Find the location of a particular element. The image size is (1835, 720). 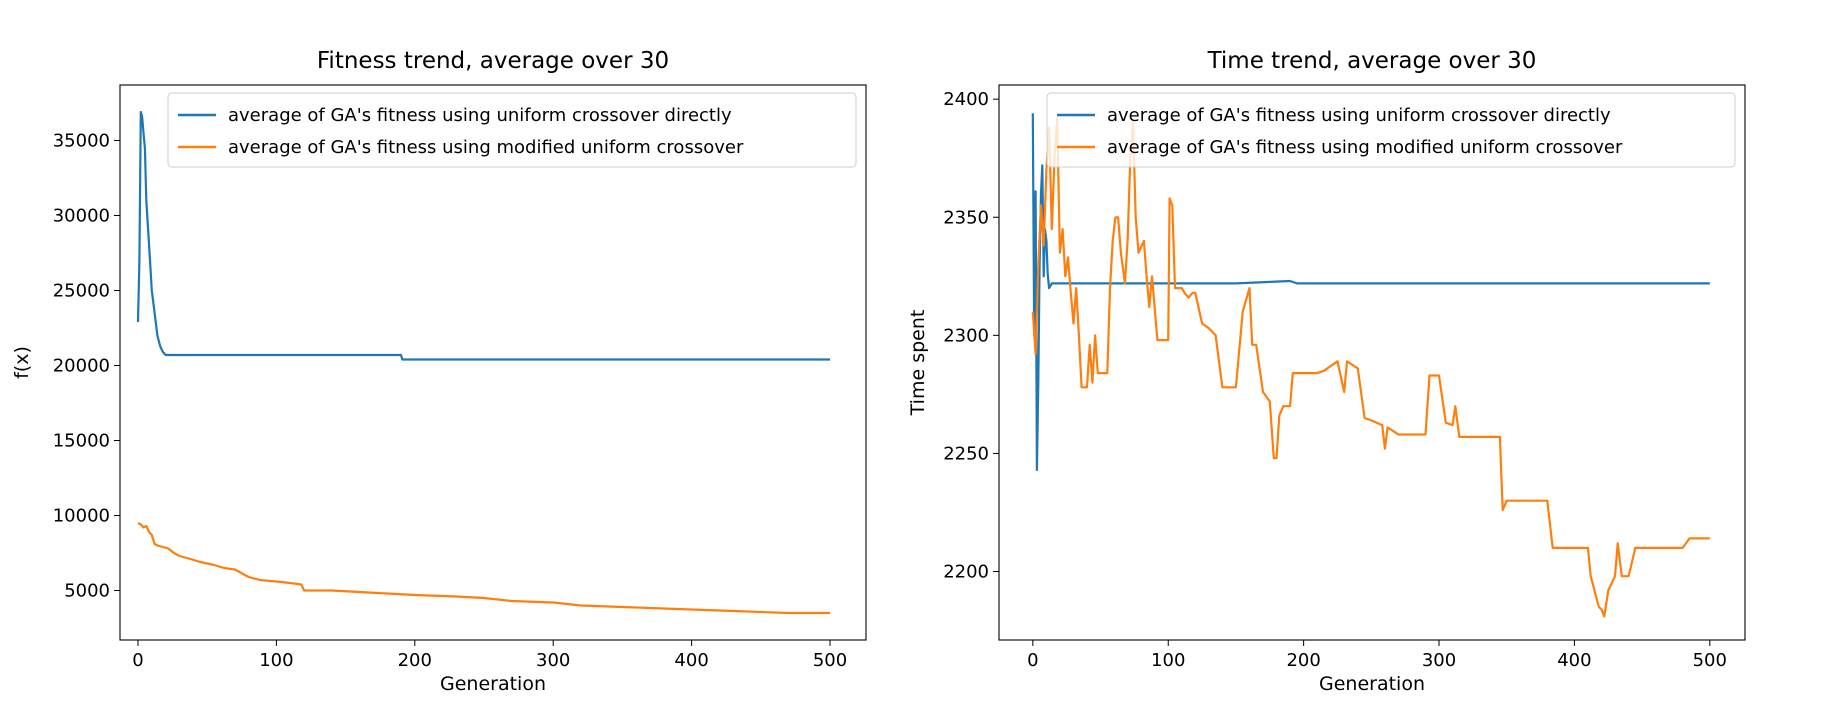

y-tick-label: 10000 is located at coordinates (81, 516).